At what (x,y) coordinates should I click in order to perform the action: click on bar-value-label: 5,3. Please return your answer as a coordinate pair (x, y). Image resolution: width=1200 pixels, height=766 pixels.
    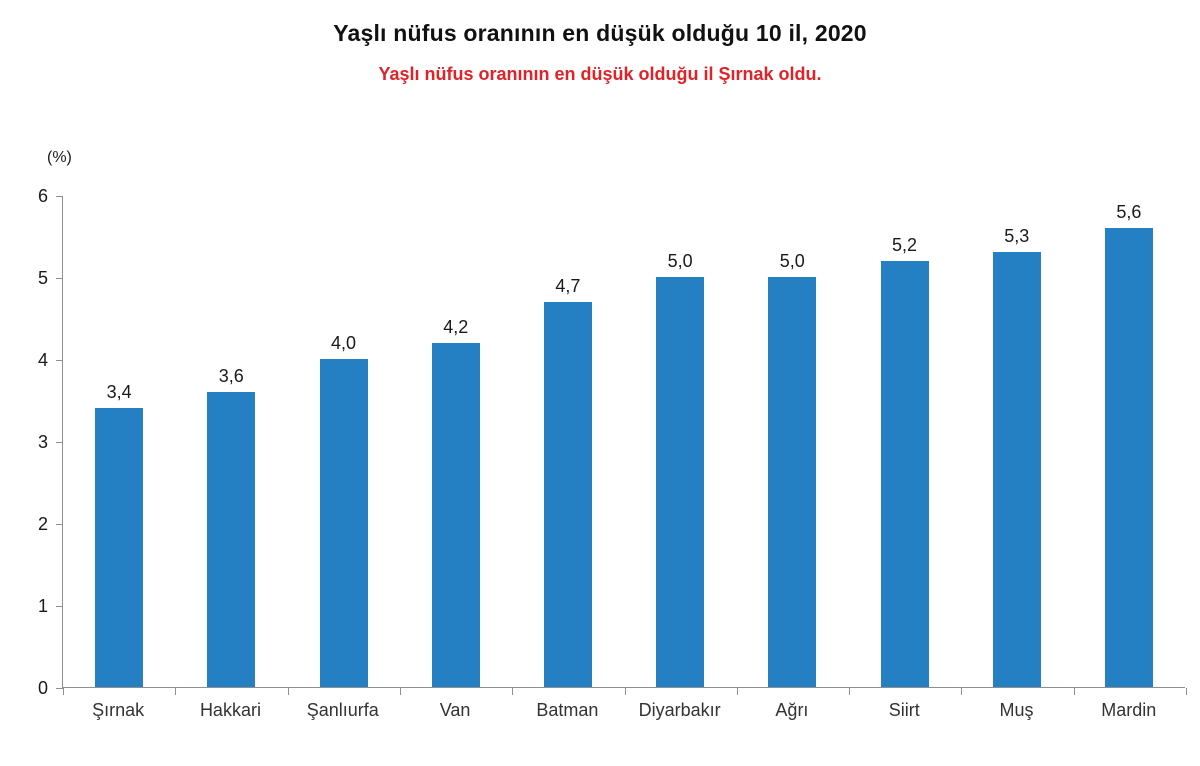
    Looking at the image, I should click on (1017, 236).